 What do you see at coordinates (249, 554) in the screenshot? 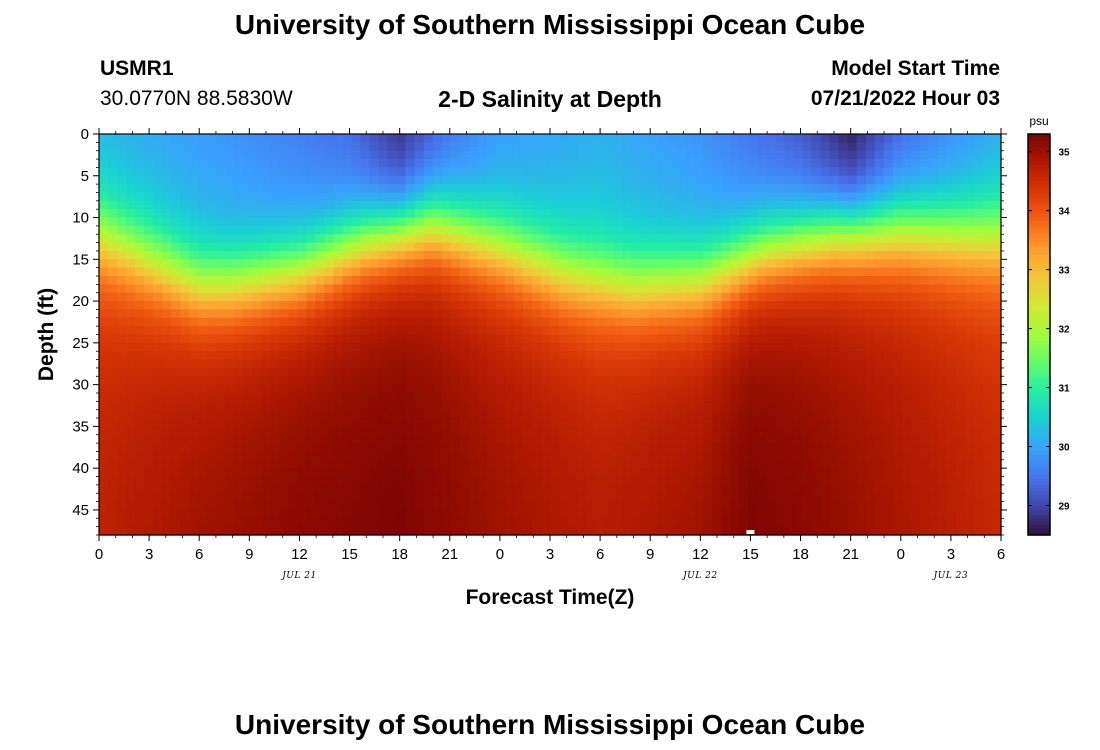
I see `x-tick-label: 9` at bounding box center [249, 554].